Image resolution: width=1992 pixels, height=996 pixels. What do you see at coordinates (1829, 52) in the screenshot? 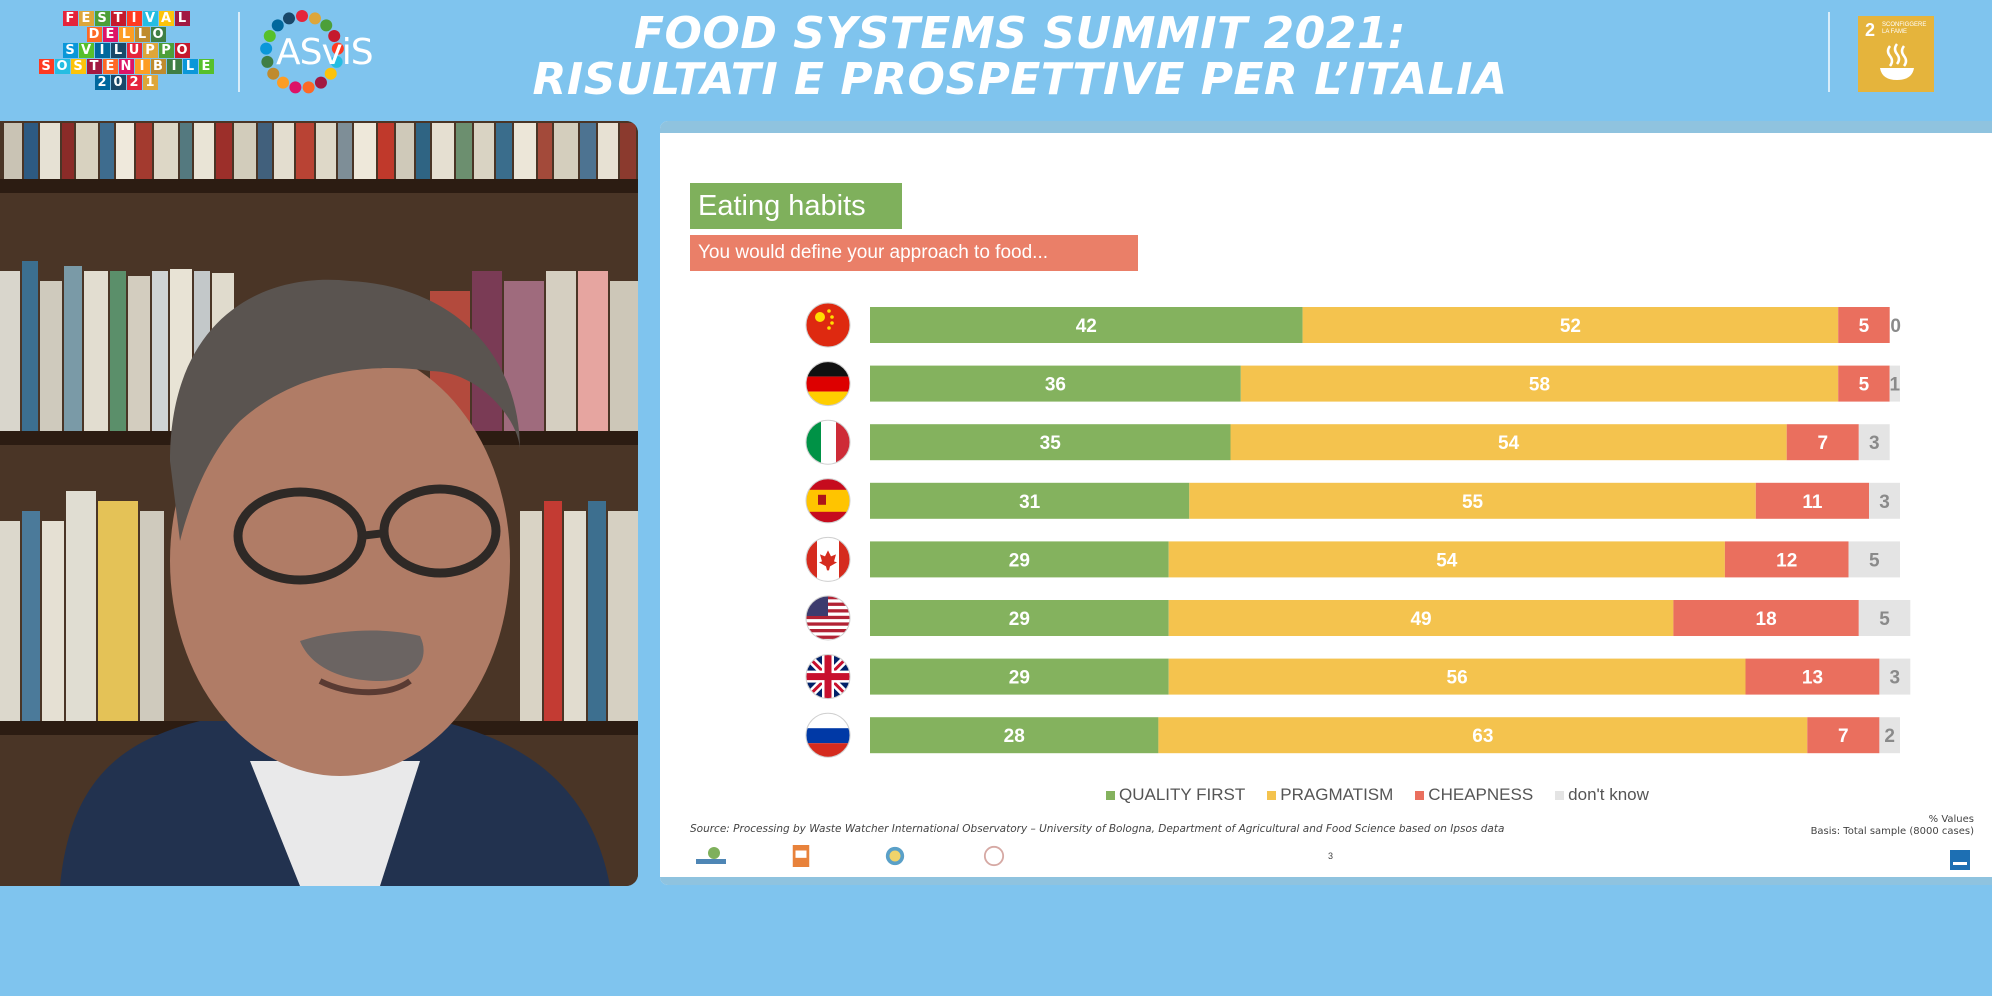
I see `header-divider-right` at bounding box center [1829, 52].